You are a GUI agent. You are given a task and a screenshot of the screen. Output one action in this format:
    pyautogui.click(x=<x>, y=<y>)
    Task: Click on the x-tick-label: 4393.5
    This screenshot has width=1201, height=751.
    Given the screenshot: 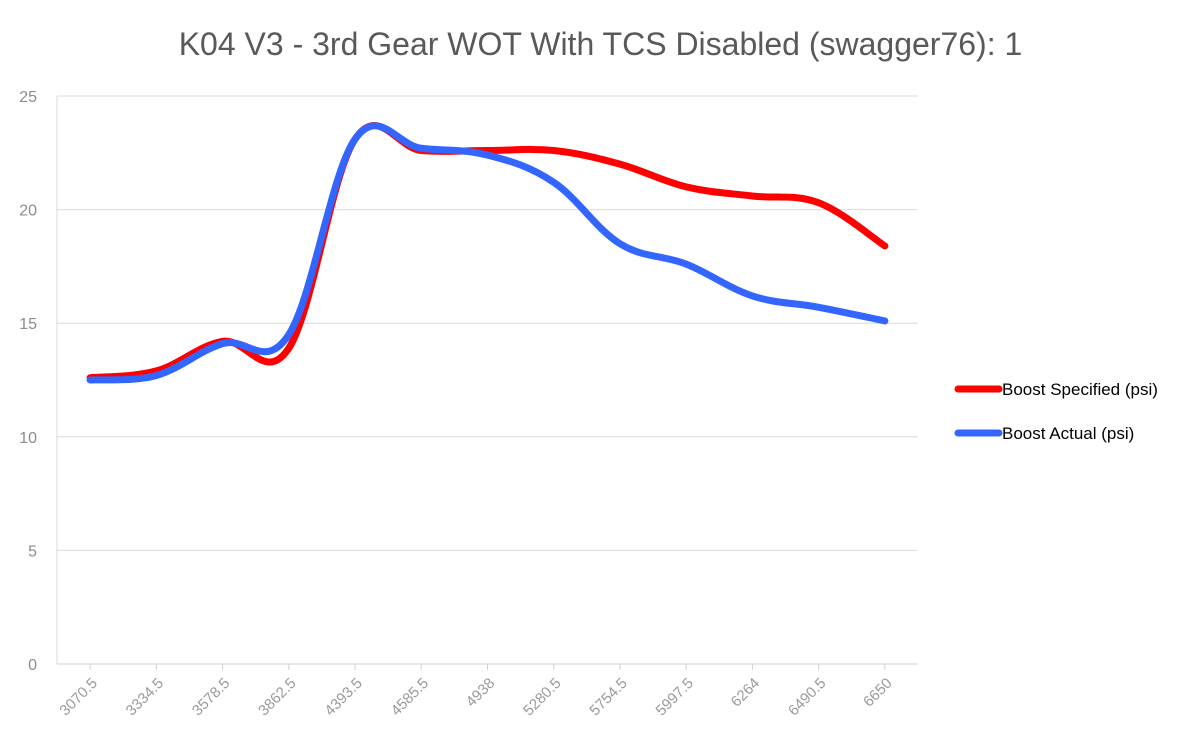 What is the action you would take?
    pyautogui.click(x=343, y=697)
    